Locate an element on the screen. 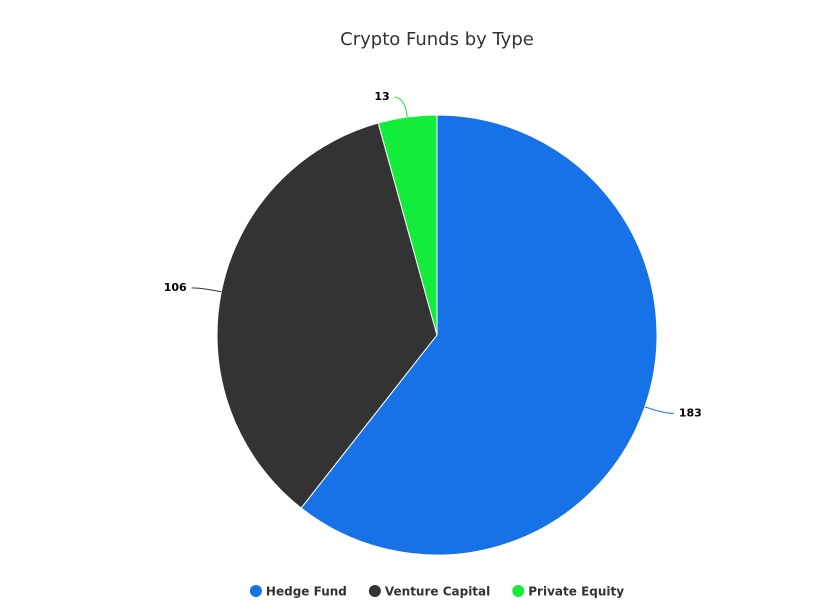 The width and height of the screenshot is (836, 614). data-label: 106 is located at coordinates (175, 287).